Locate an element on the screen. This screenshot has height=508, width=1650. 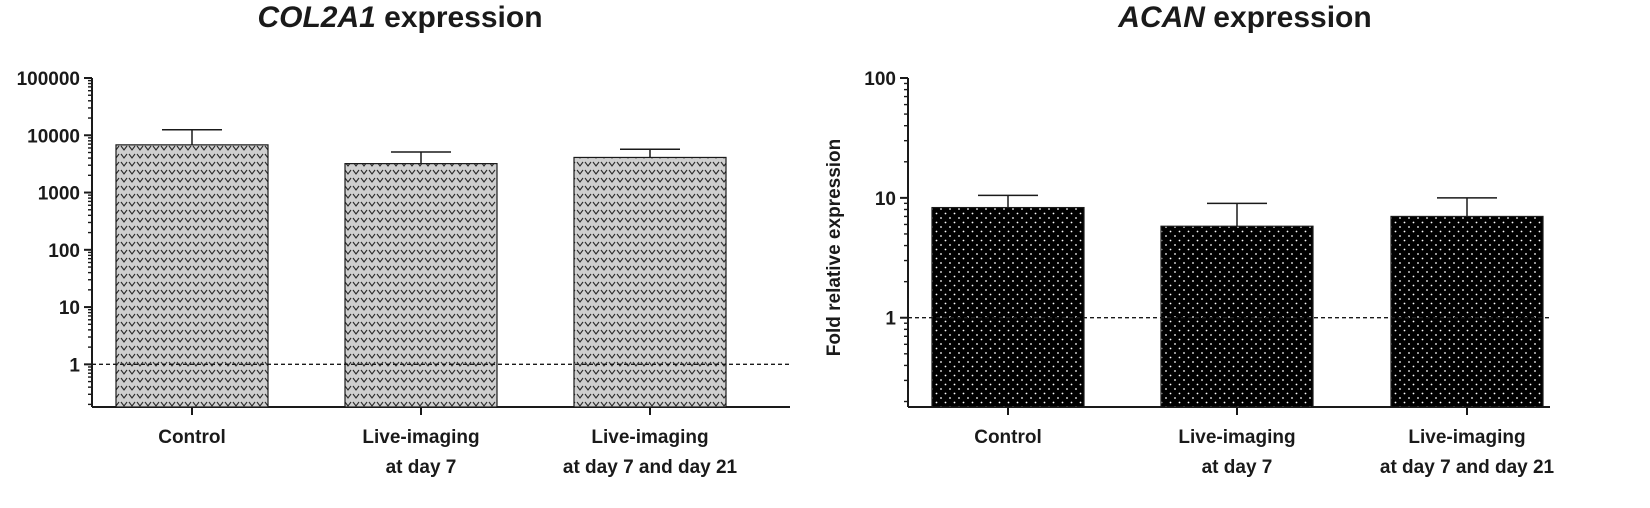
y-tick-label: 10000 is located at coordinates (53, 136).